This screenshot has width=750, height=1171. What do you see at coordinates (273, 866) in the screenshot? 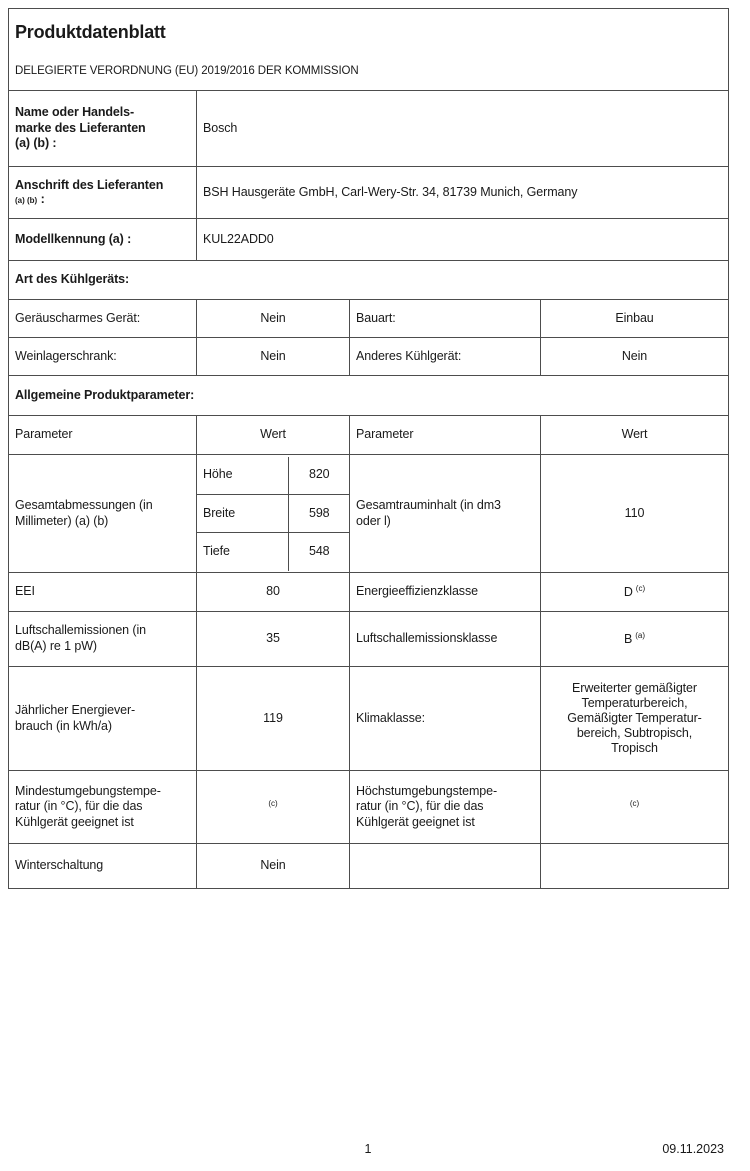
I see `winter-setting-value: Nein` at bounding box center [273, 866].